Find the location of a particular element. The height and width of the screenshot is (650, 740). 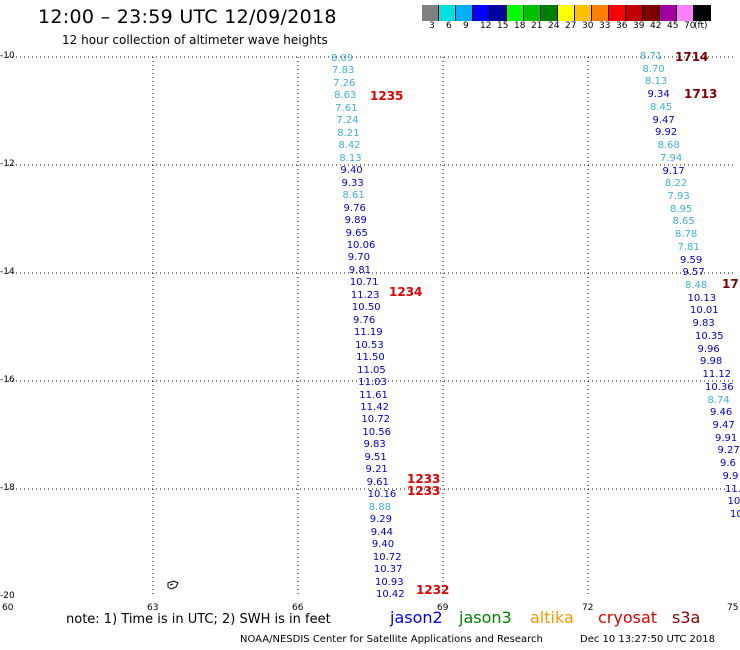

wave-height-value: 9.61 is located at coordinates (377, 482).